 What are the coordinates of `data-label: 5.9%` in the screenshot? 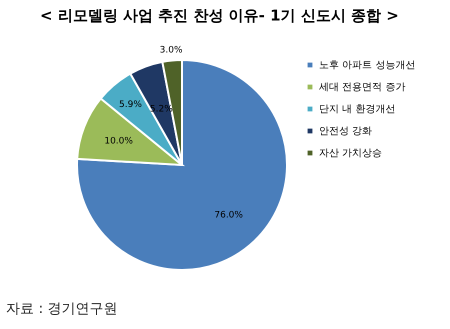 It's located at (130, 105).